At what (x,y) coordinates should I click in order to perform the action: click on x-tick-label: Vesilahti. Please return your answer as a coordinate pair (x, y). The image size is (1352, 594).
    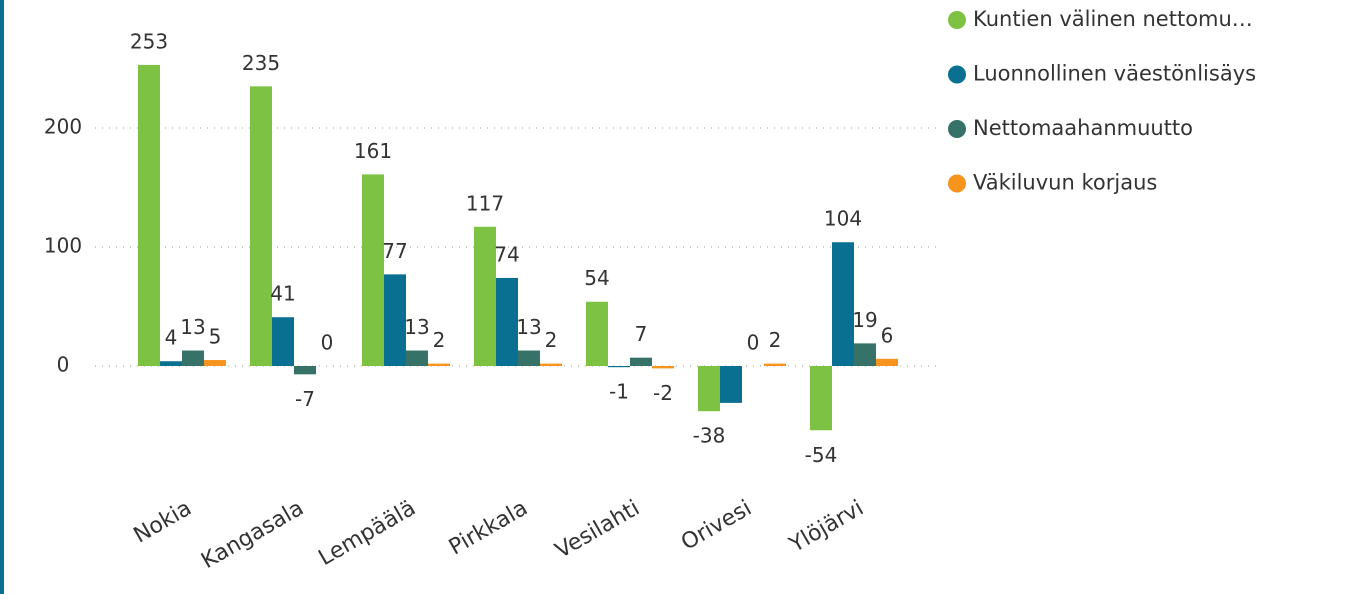
    Looking at the image, I should click on (597, 530).